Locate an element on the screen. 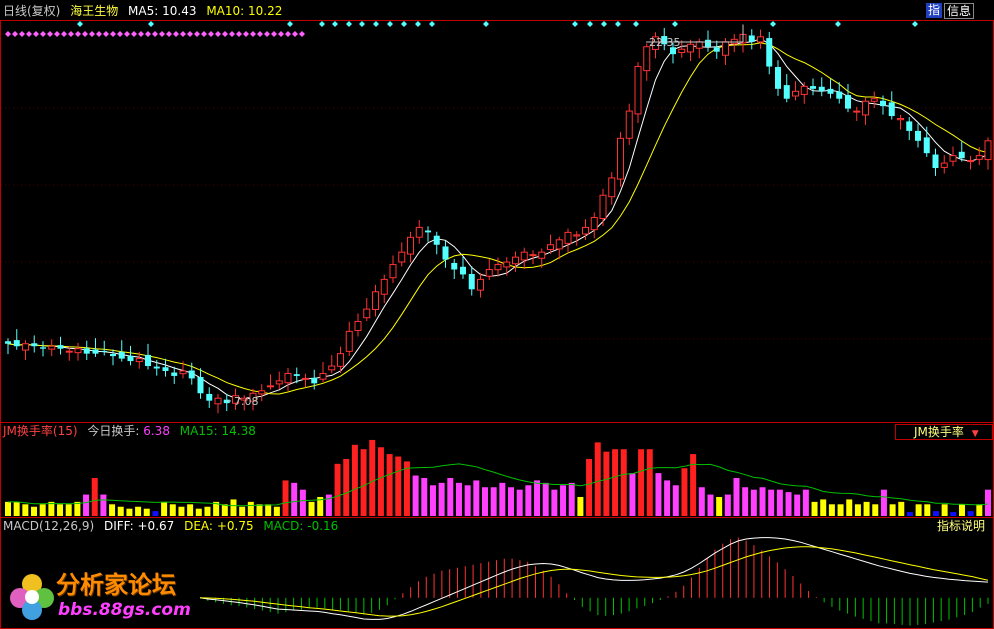 This screenshot has width=994, height=629. macd-title: MACD(12,26,9) is located at coordinates (49, 526).